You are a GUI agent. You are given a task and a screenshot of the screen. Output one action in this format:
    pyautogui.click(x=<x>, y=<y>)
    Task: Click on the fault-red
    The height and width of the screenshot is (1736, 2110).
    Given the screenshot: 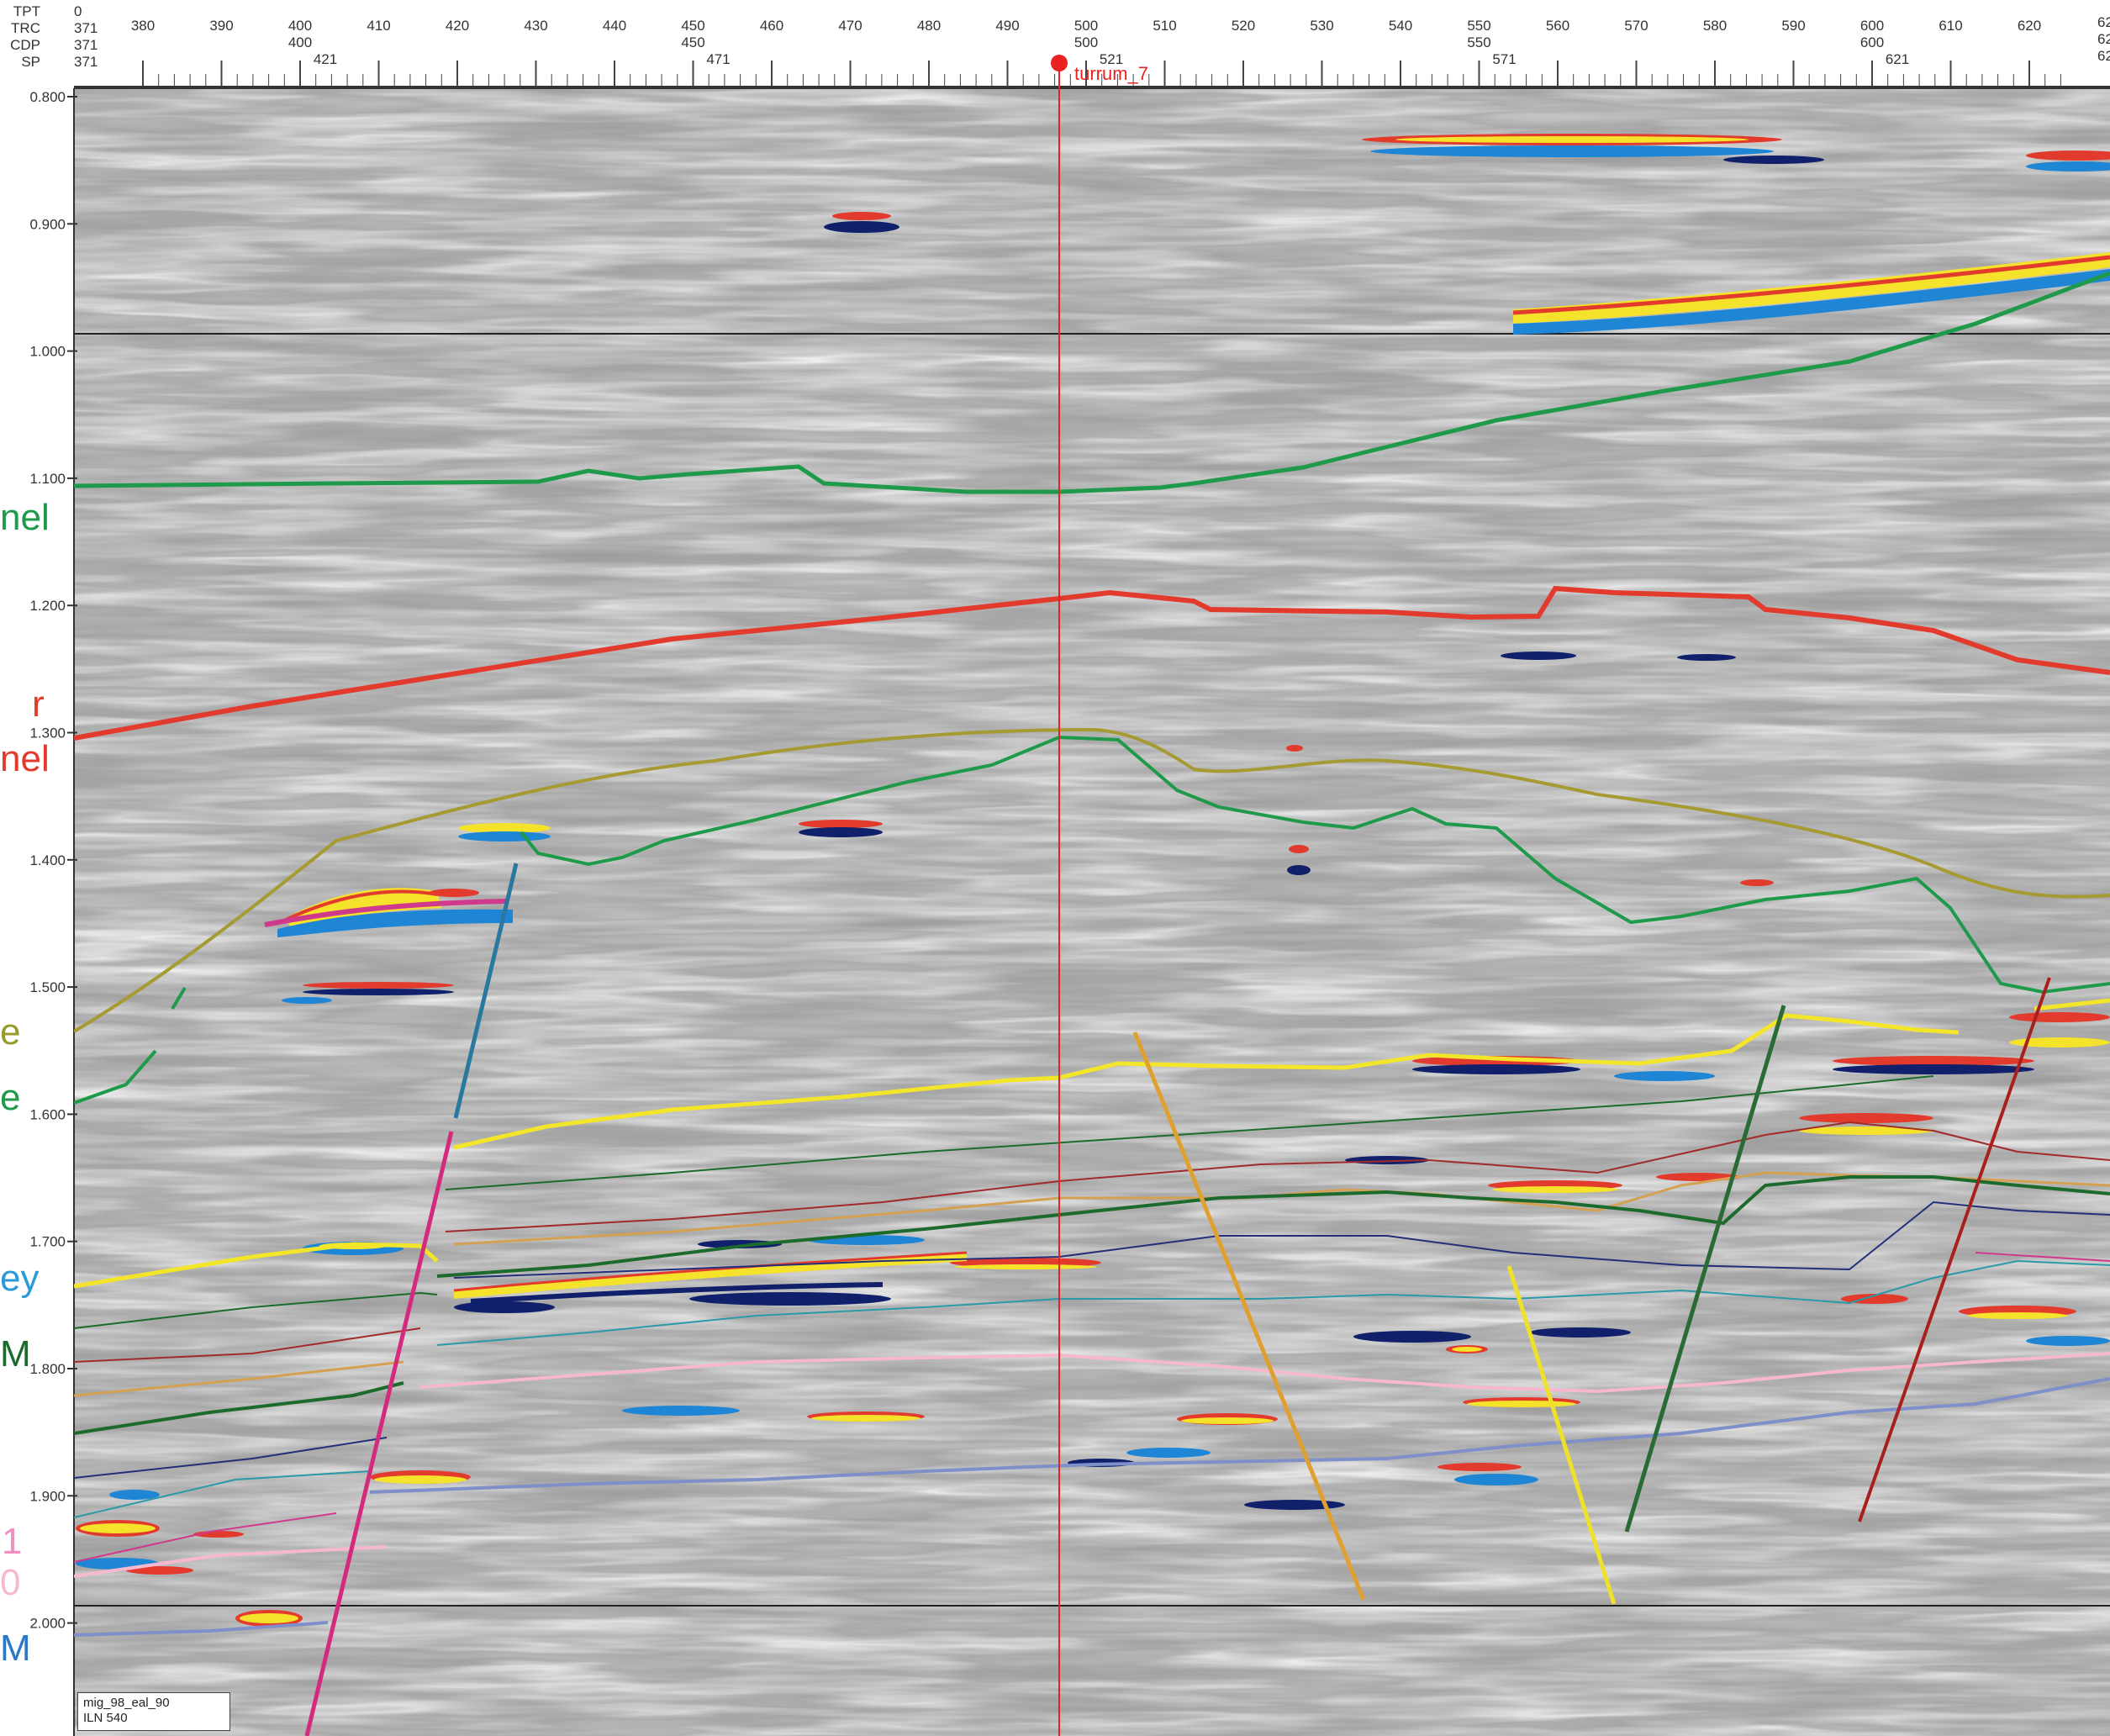 What is the action you would take?
    pyautogui.click(x=1954, y=1249)
    